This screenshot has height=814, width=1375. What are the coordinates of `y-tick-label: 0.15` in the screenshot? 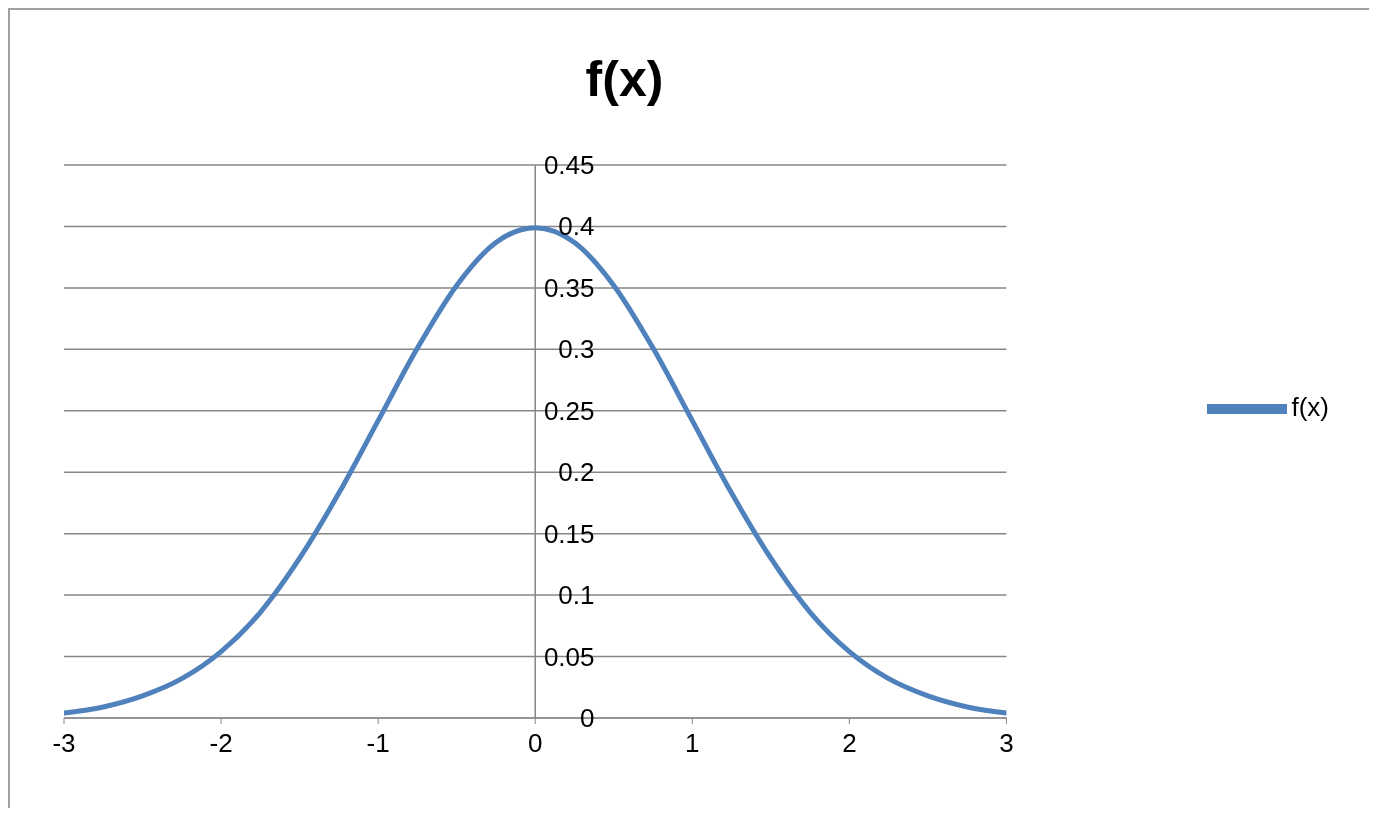 It's located at (569, 533).